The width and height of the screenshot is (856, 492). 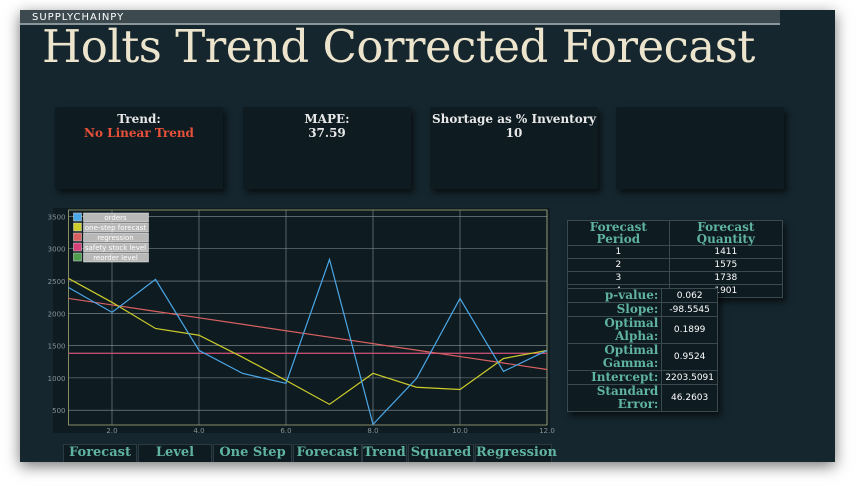 What do you see at coordinates (198, 431) in the screenshot?
I see `x-tick-label: 4.0` at bounding box center [198, 431].